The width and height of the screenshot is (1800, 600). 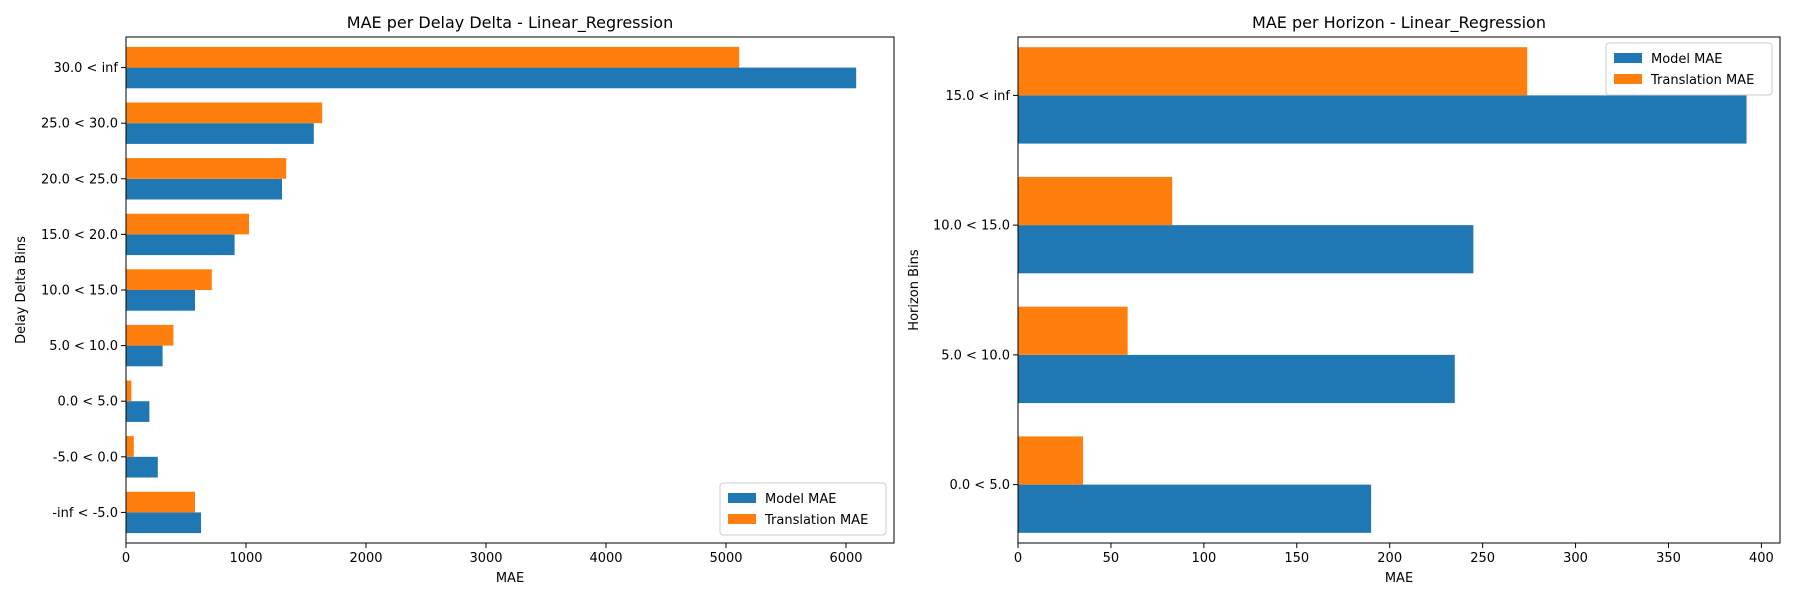 I want to click on chart-title: MAE per Horizon - Linear_Regression, so click(x=1399, y=23).